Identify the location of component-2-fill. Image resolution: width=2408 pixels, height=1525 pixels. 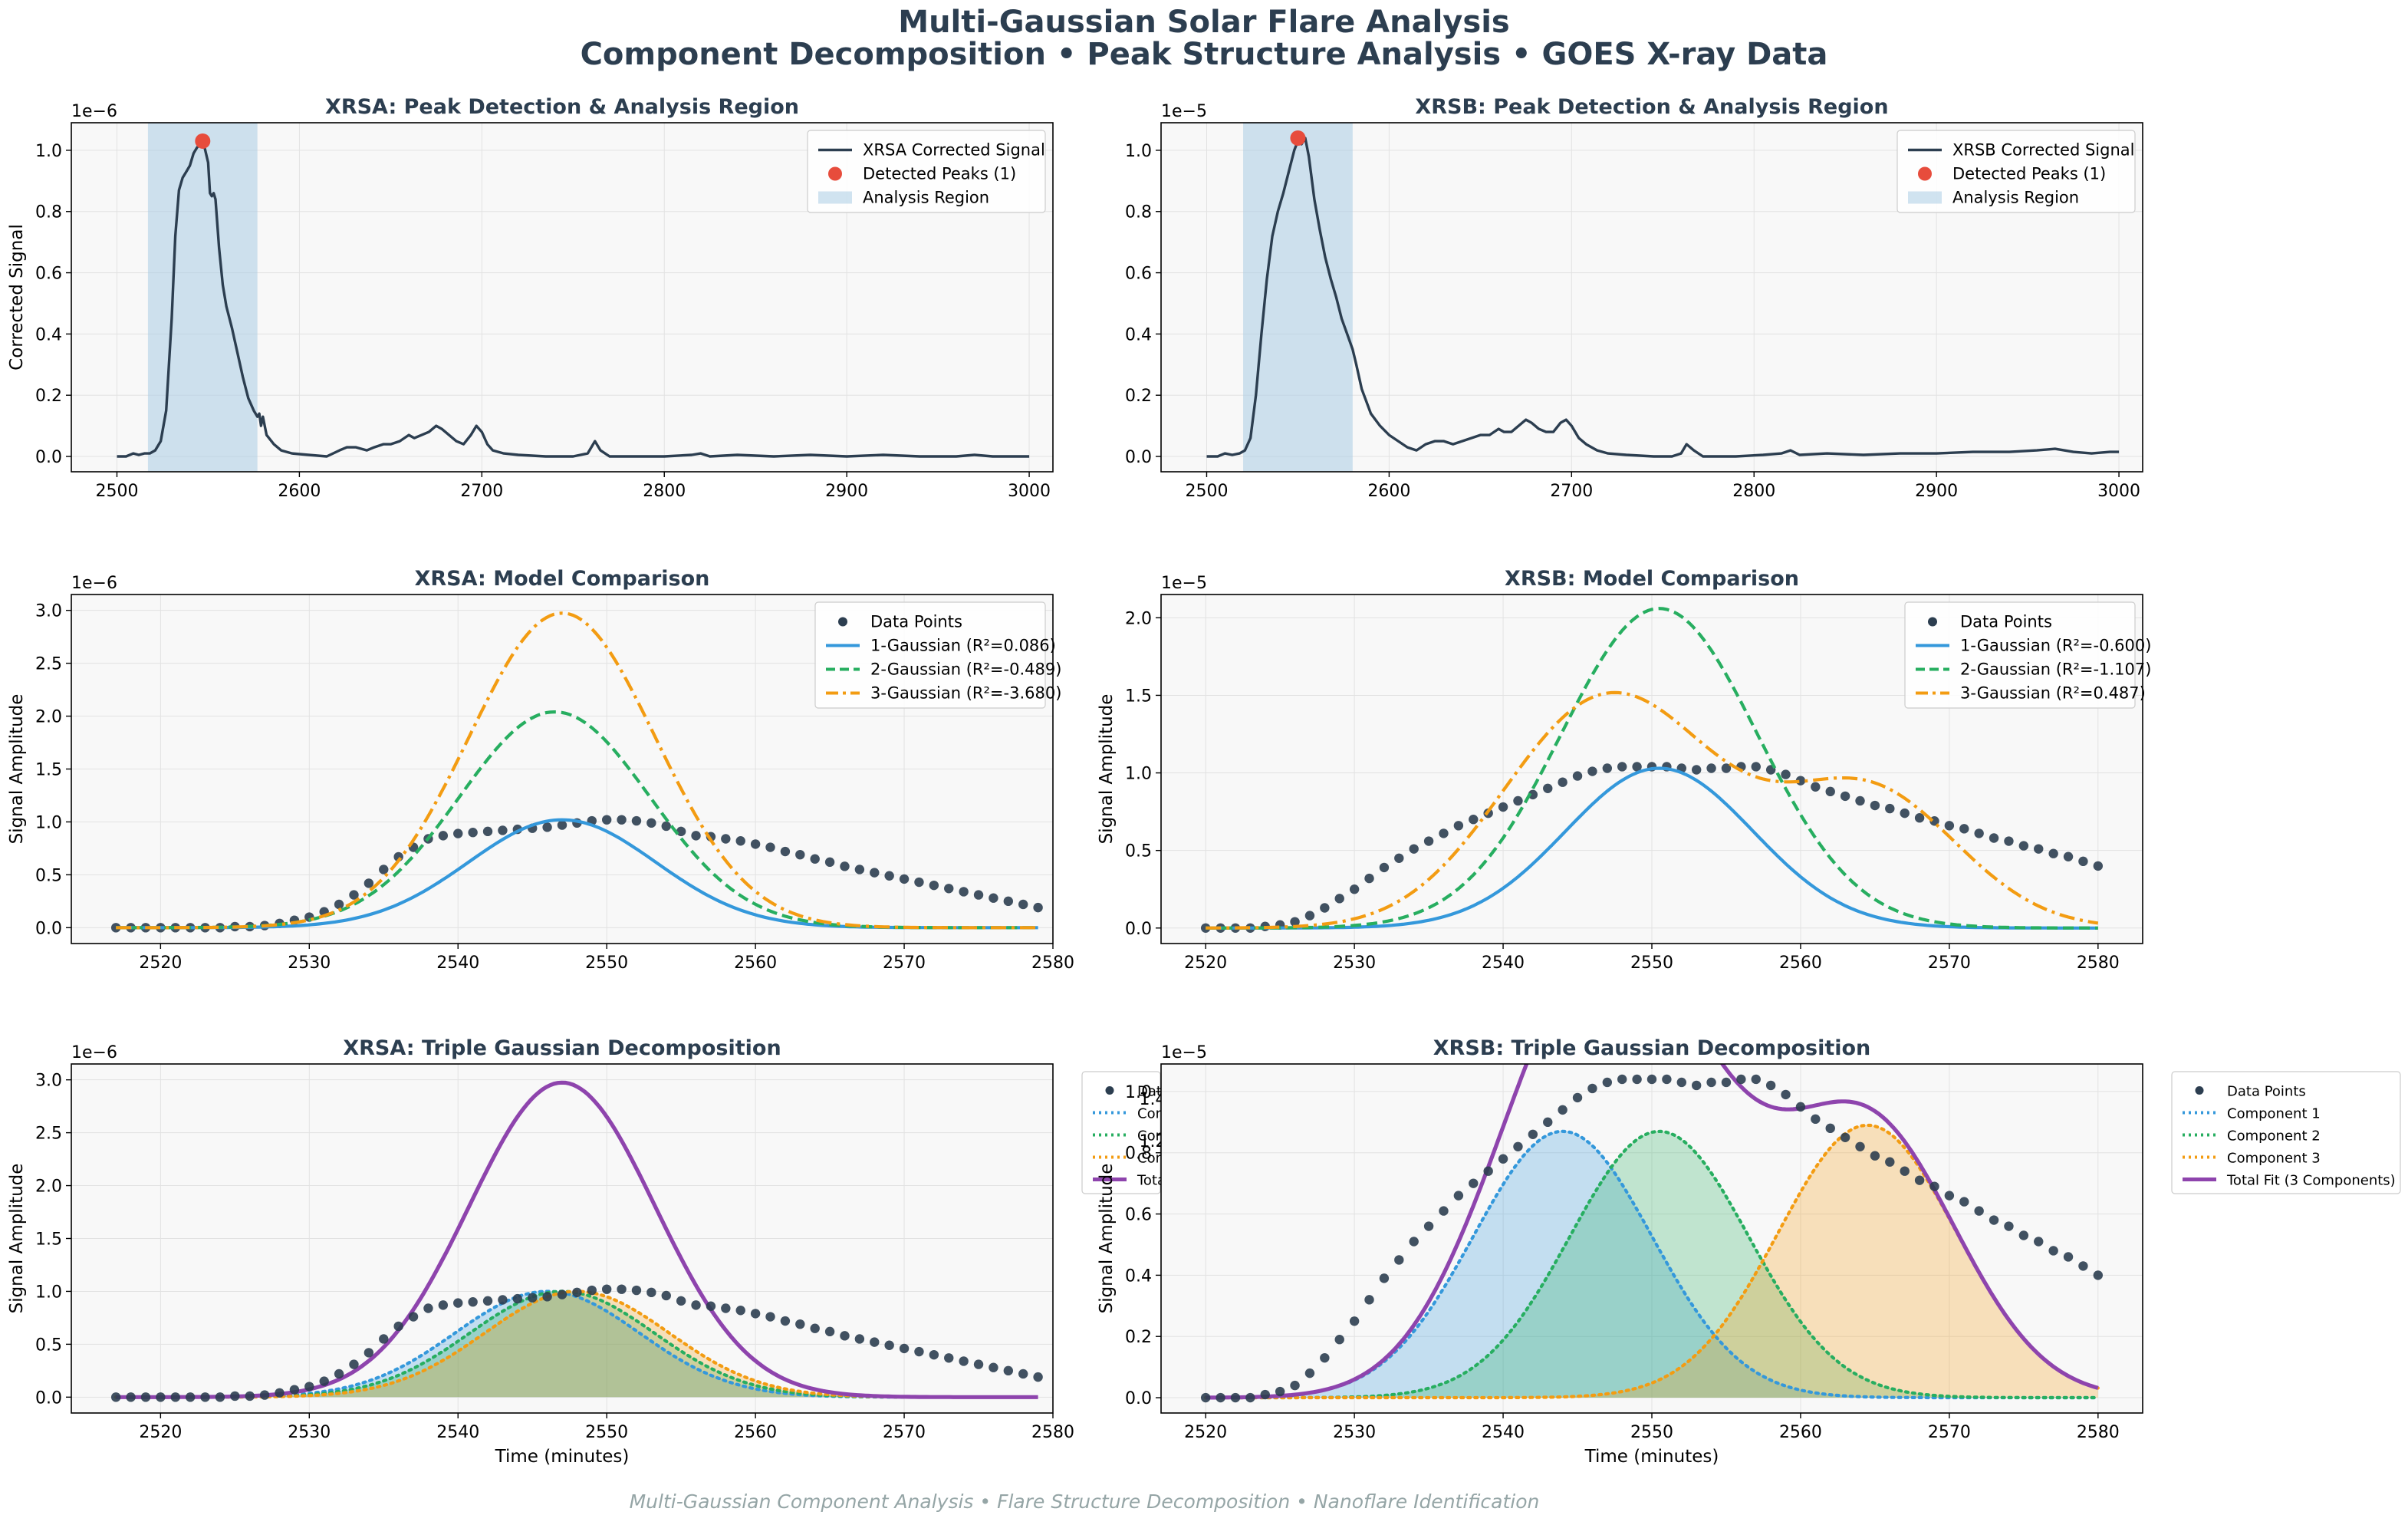
(577, 1344).